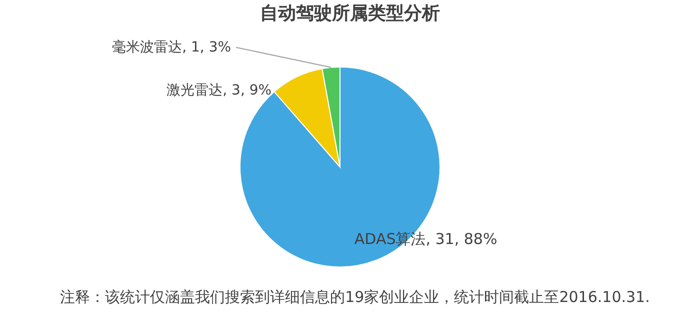  What do you see at coordinates (219, 90) in the screenshot?
I see `slice-label: 激光雷达, 3, 9%` at bounding box center [219, 90].